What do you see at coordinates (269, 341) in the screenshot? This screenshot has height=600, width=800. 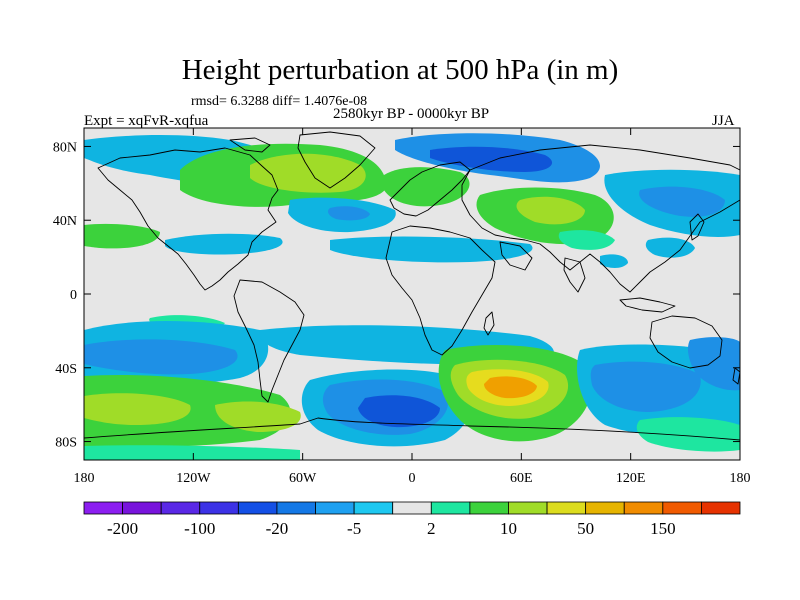 I see `coastline-south-america` at bounding box center [269, 341].